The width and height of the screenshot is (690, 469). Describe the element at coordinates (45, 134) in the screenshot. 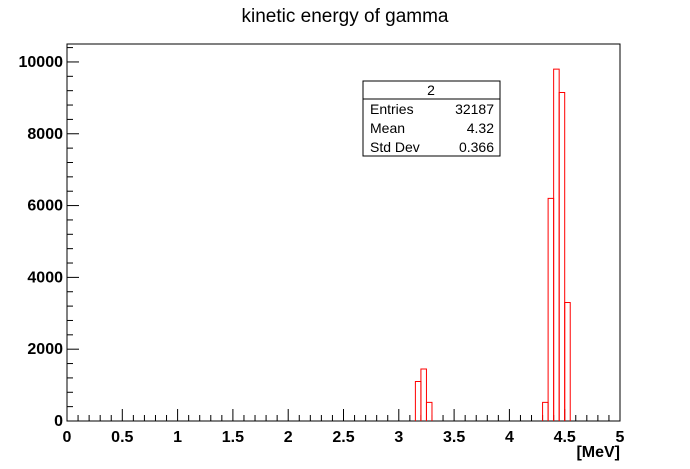

I see `y-tick-label: 8000` at that location.